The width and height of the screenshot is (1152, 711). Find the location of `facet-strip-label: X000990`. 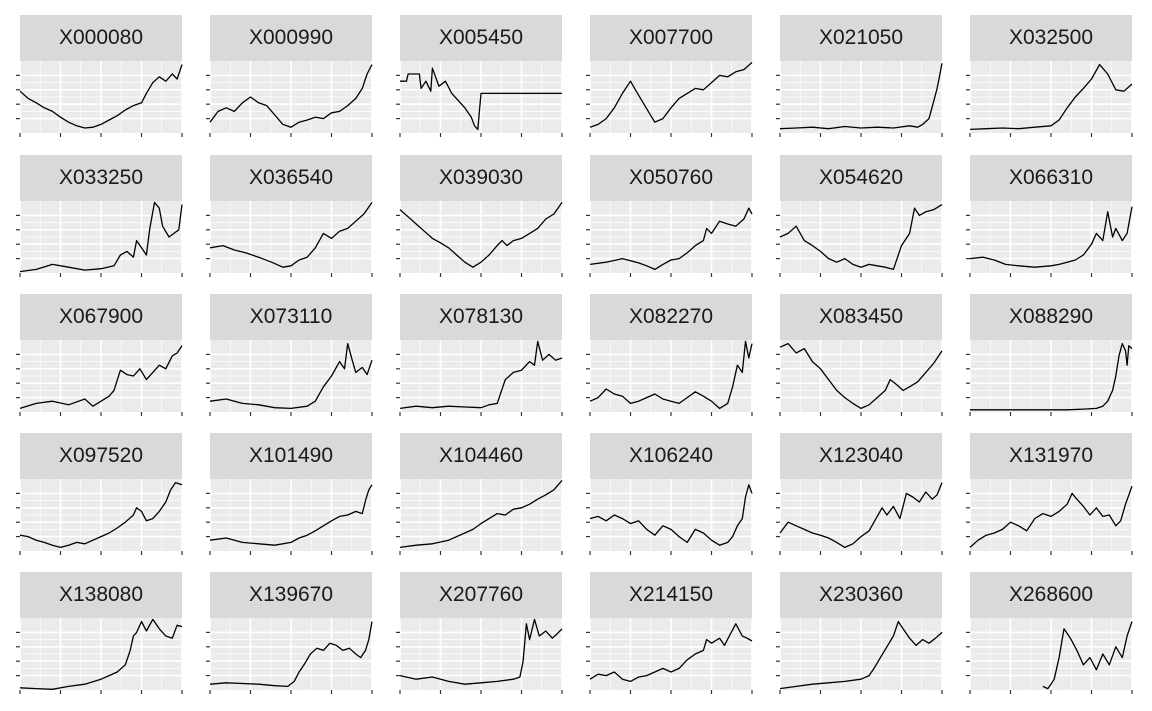

facet-strip-label: X000990 is located at coordinates (291, 38).